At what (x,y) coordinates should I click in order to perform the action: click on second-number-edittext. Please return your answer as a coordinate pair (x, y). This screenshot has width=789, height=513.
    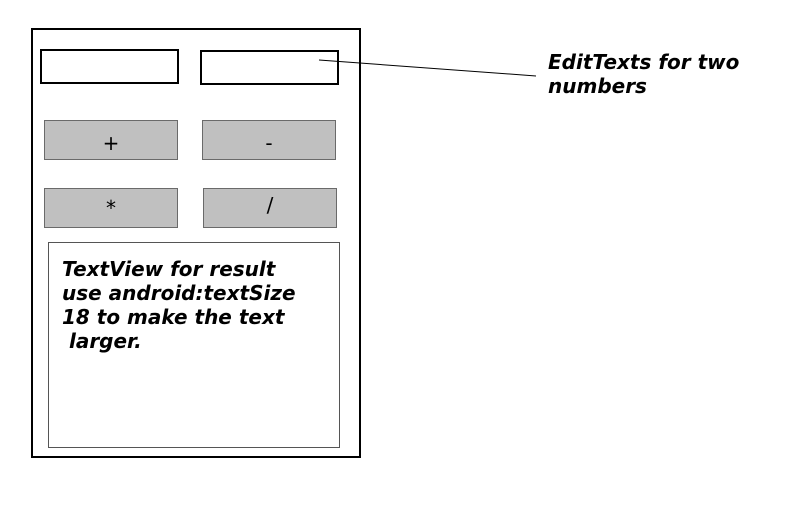
    Looking at the image, I should click on (269, 67).